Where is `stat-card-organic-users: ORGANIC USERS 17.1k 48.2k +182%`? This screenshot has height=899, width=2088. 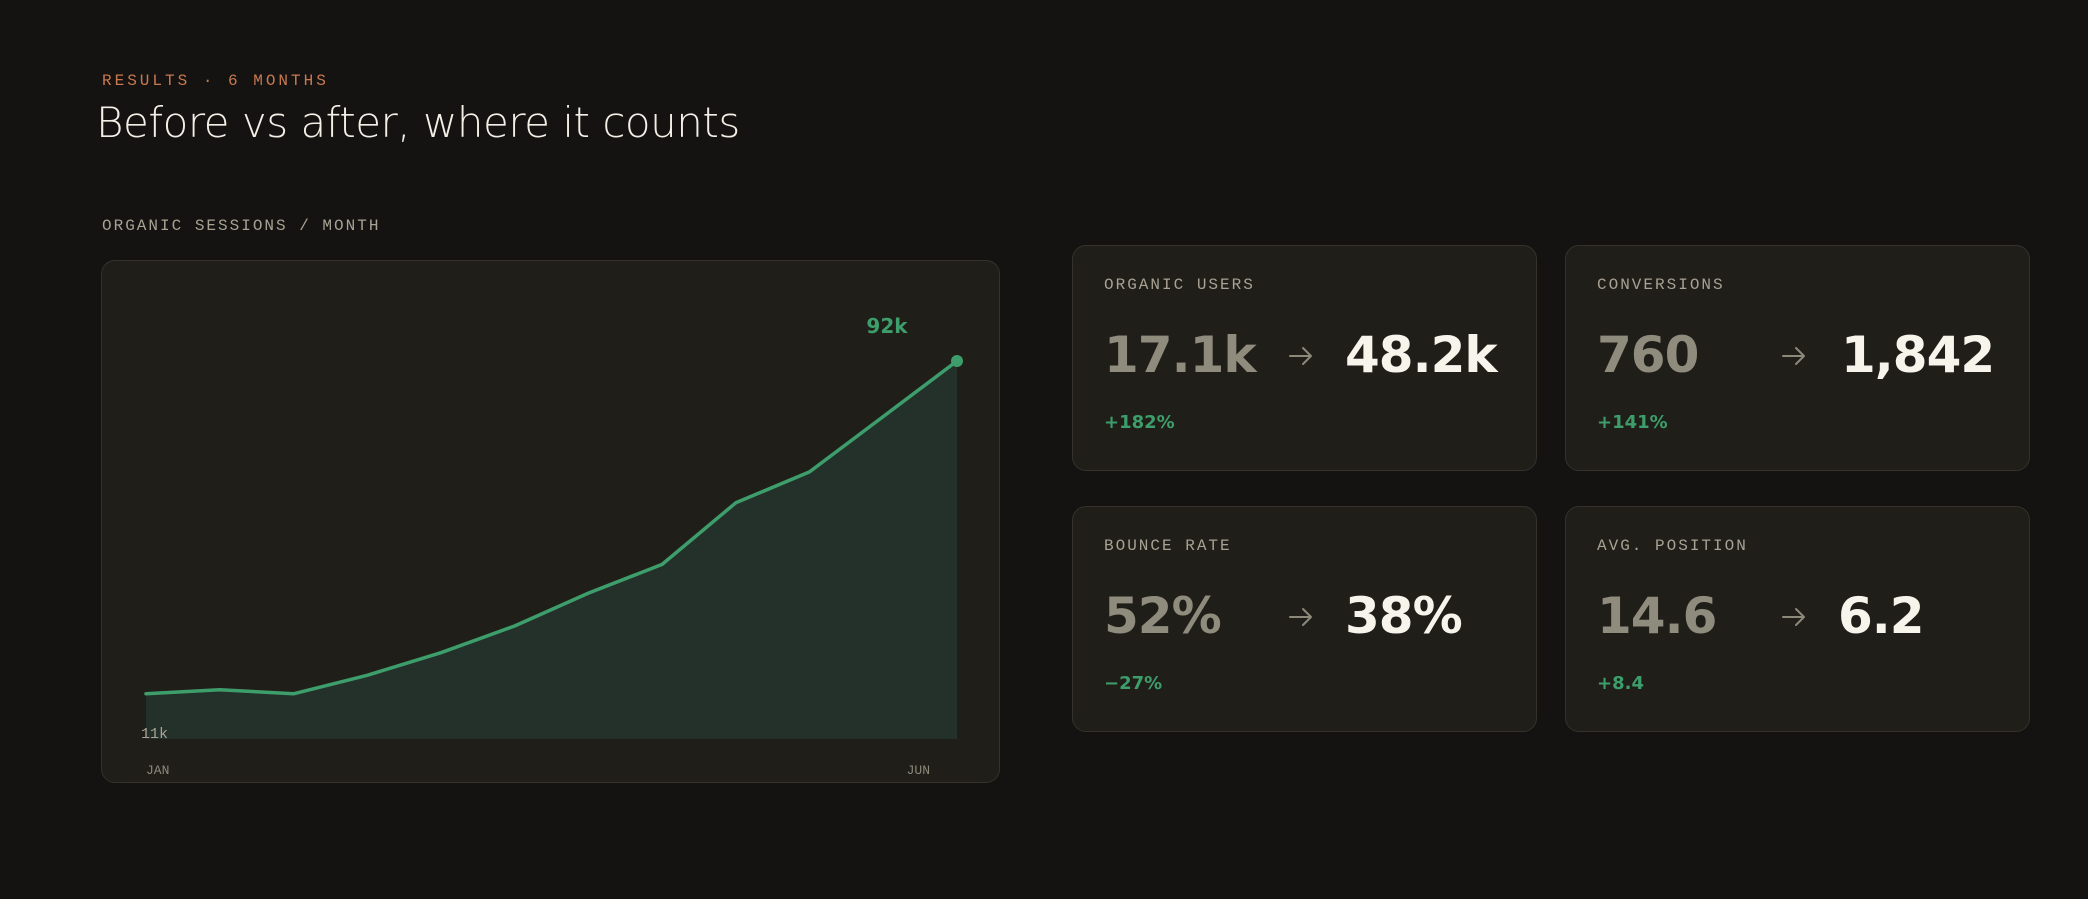
stat-card-organic-users: ORGANIC USERS 17.1k 48.2k +182% is located at coordinates (1304, 358).